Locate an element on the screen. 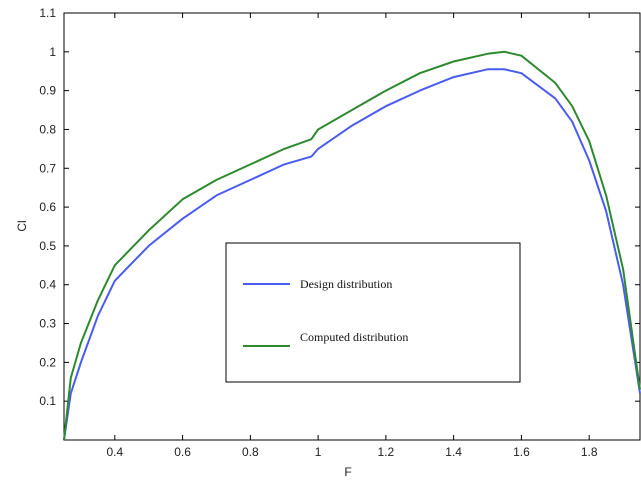  x-tick-label: 1.2 is located at coordinates (386, 452).